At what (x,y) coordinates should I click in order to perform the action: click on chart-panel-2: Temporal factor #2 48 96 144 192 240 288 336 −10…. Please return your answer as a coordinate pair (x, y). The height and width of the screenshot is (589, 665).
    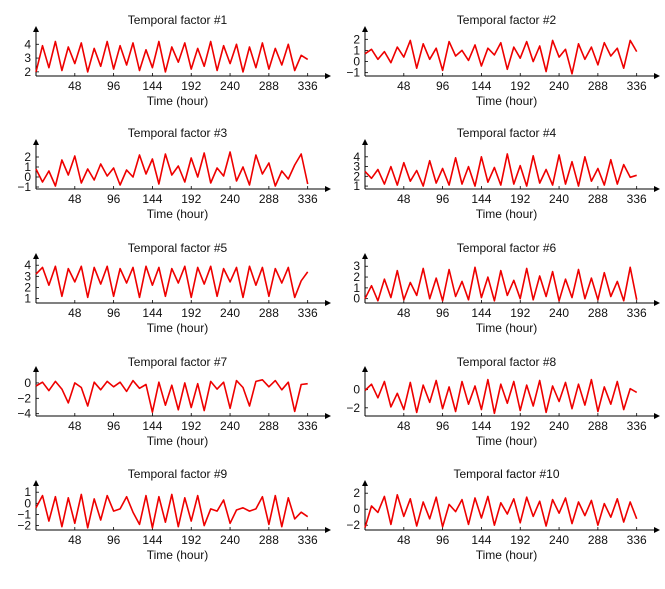
    Looking at the image, I should click on (503, 60).